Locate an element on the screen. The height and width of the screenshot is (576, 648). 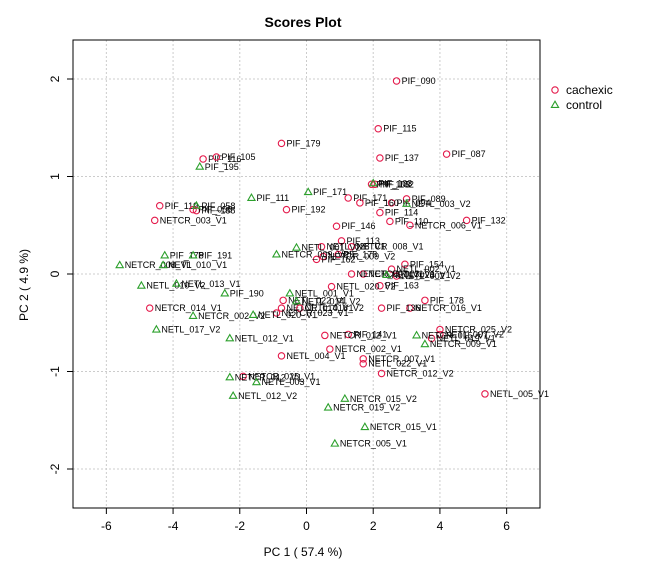
point-label: NETCR_016_V1 is located at coordinates (448, 308).